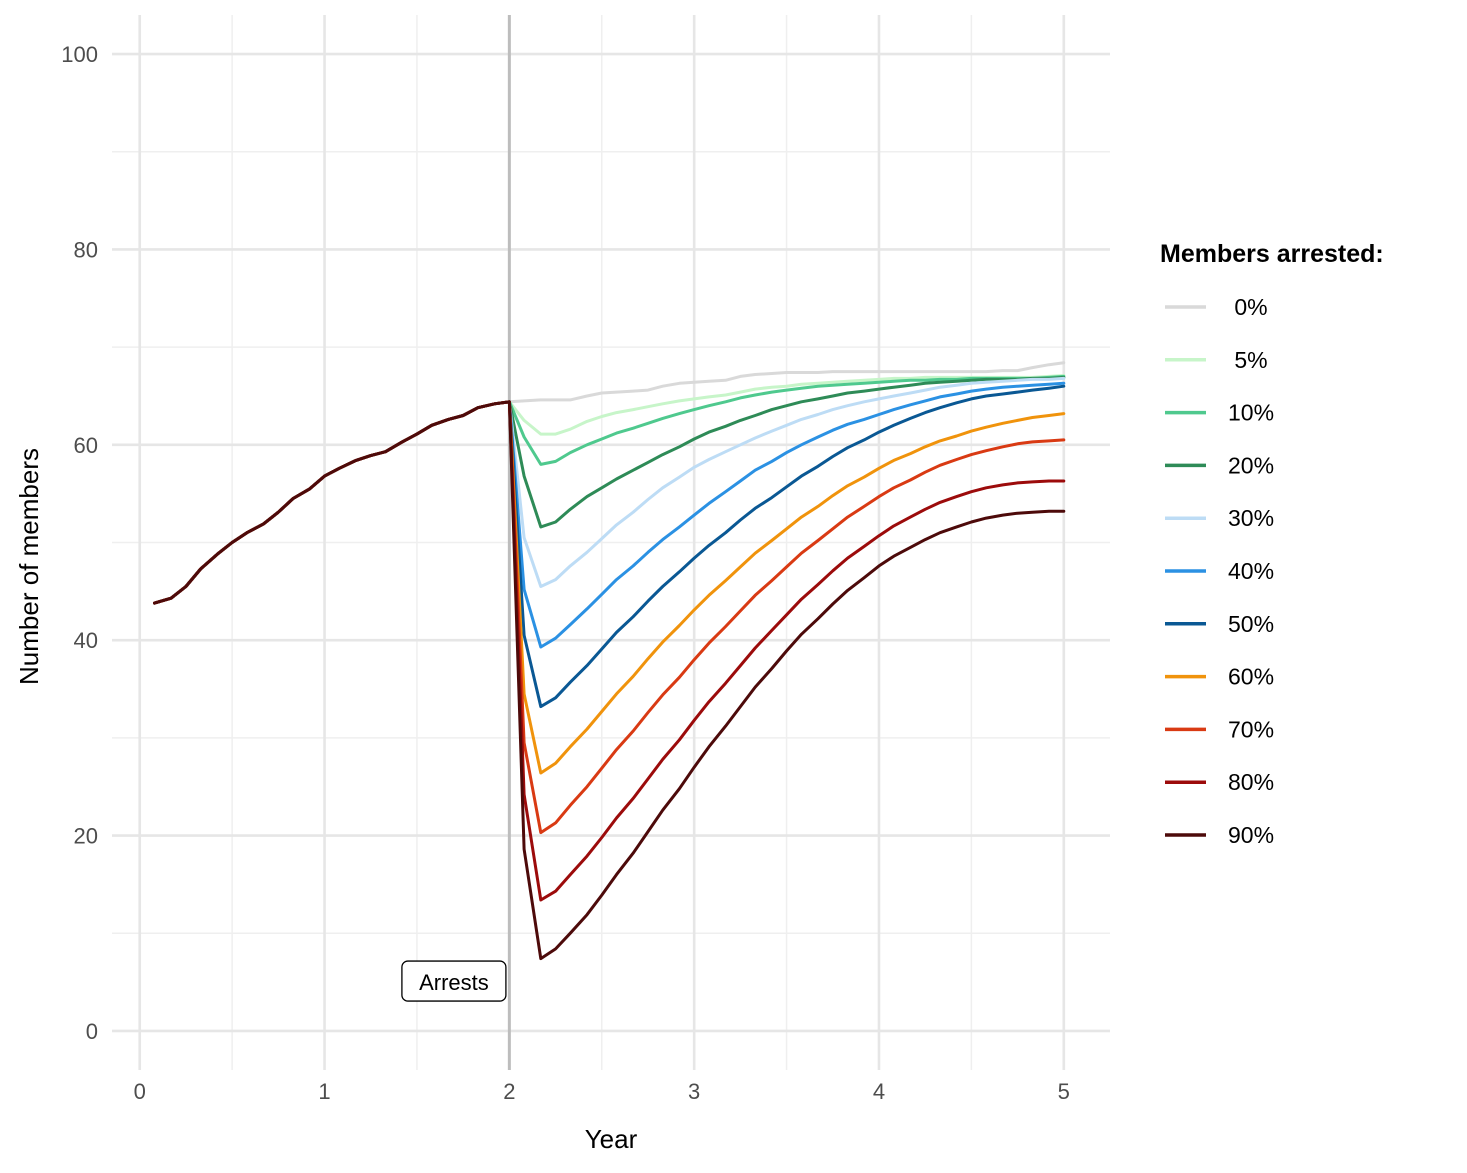 The height and width of the screenshot is (1173, 1467). I want to click on x-tick-label: 0, so click(140, 1091).